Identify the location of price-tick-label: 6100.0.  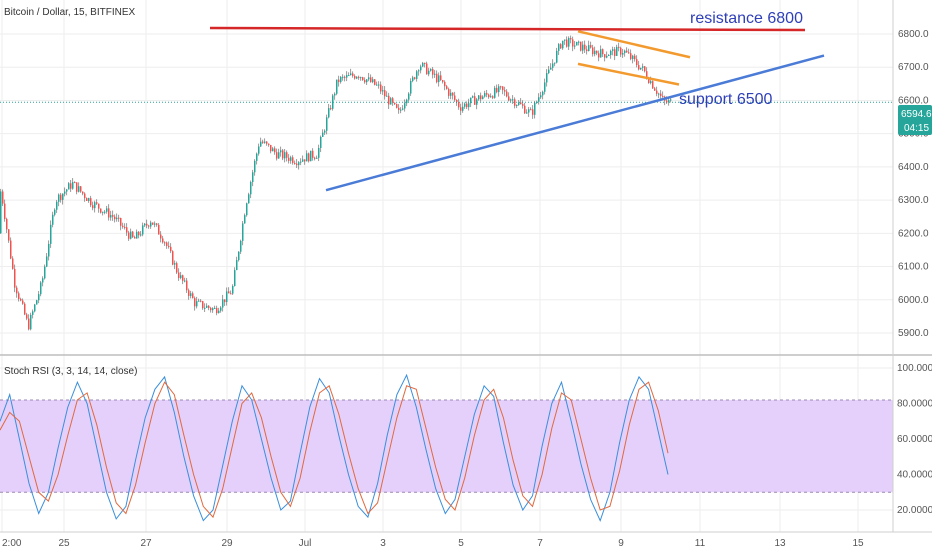
(913, 267).